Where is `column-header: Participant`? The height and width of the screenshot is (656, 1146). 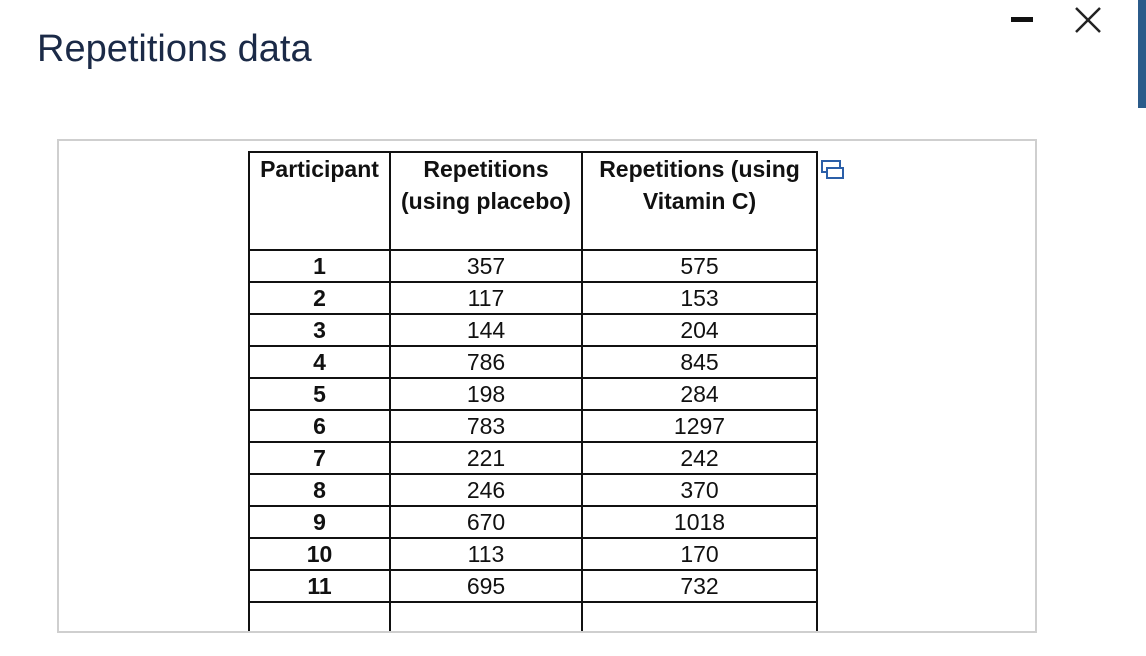 column-header: Participant is located at coordinates (319, 201).